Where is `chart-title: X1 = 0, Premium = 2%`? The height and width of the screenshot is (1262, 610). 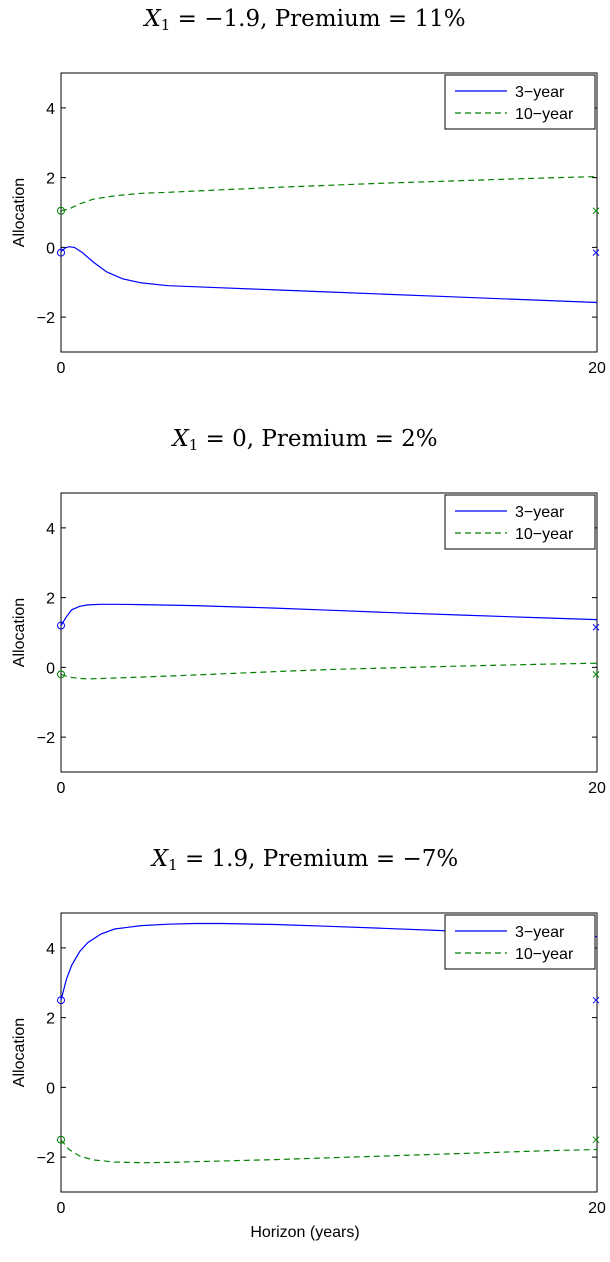
chart-title: X1 = 0, Premium = 2% is located at coordinates (305, 440).